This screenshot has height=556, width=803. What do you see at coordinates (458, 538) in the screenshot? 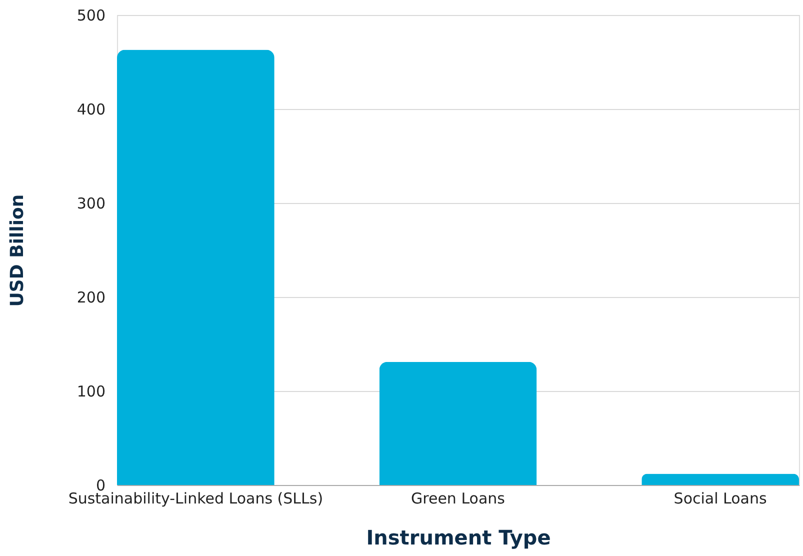
I see `x-axis-title: Instrument Type` at bounding box center [458, 538].